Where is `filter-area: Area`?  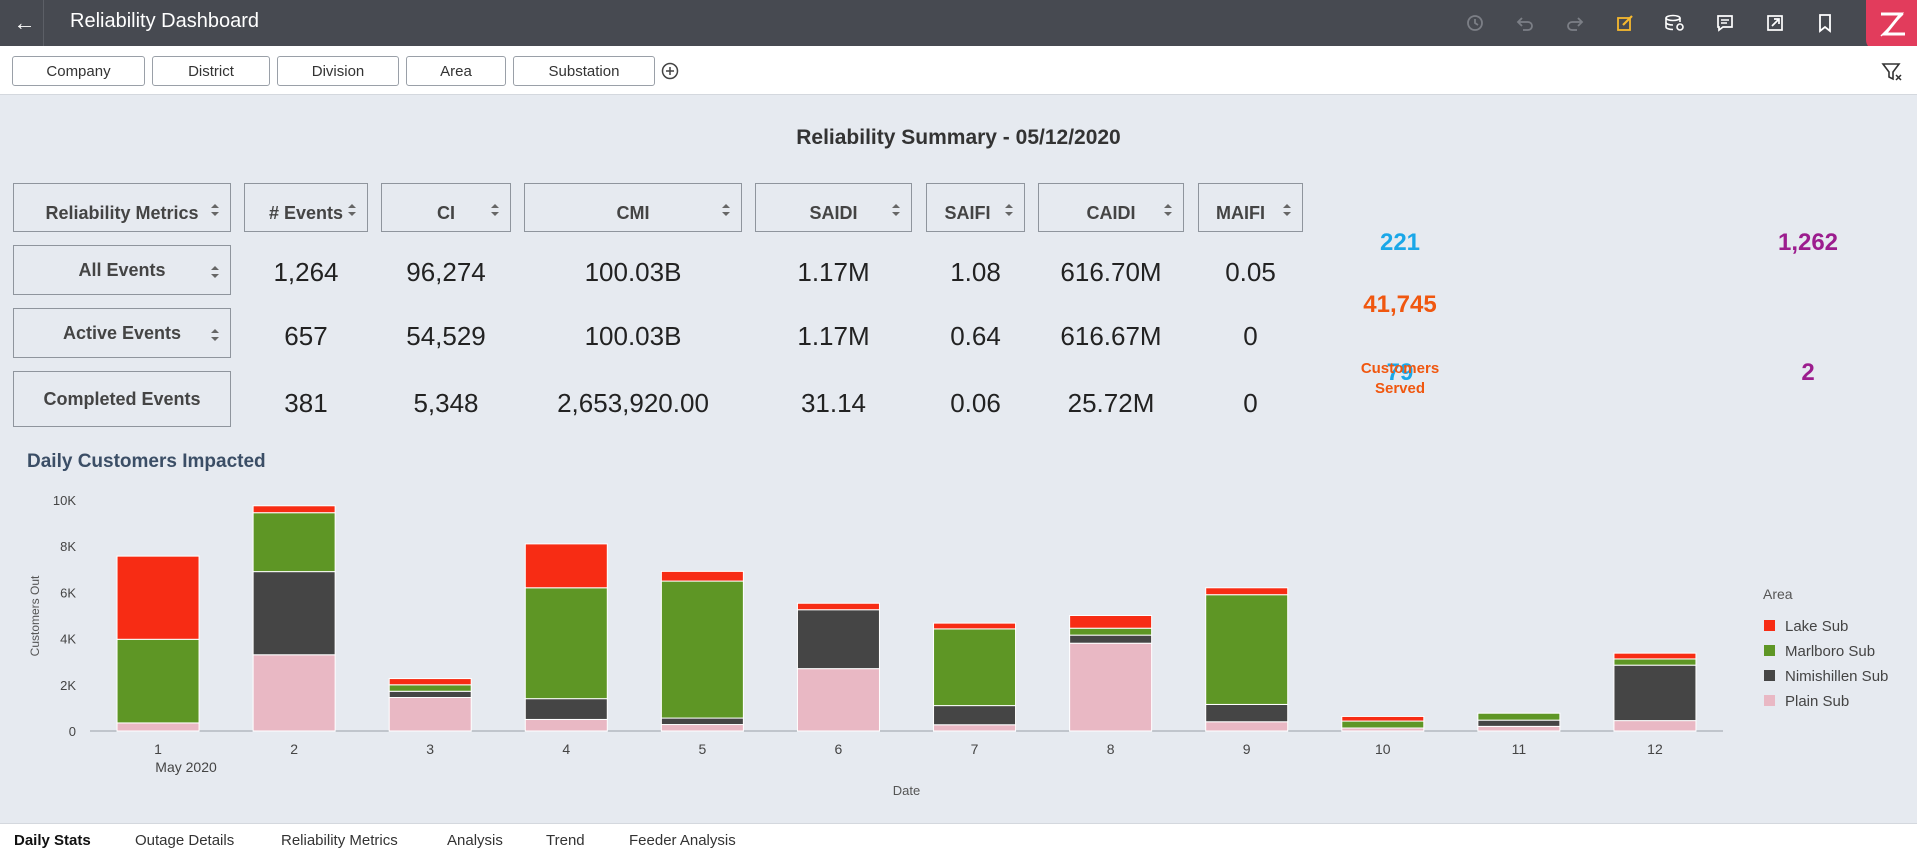
filter-area: Area is located at coordinates (456, 71).